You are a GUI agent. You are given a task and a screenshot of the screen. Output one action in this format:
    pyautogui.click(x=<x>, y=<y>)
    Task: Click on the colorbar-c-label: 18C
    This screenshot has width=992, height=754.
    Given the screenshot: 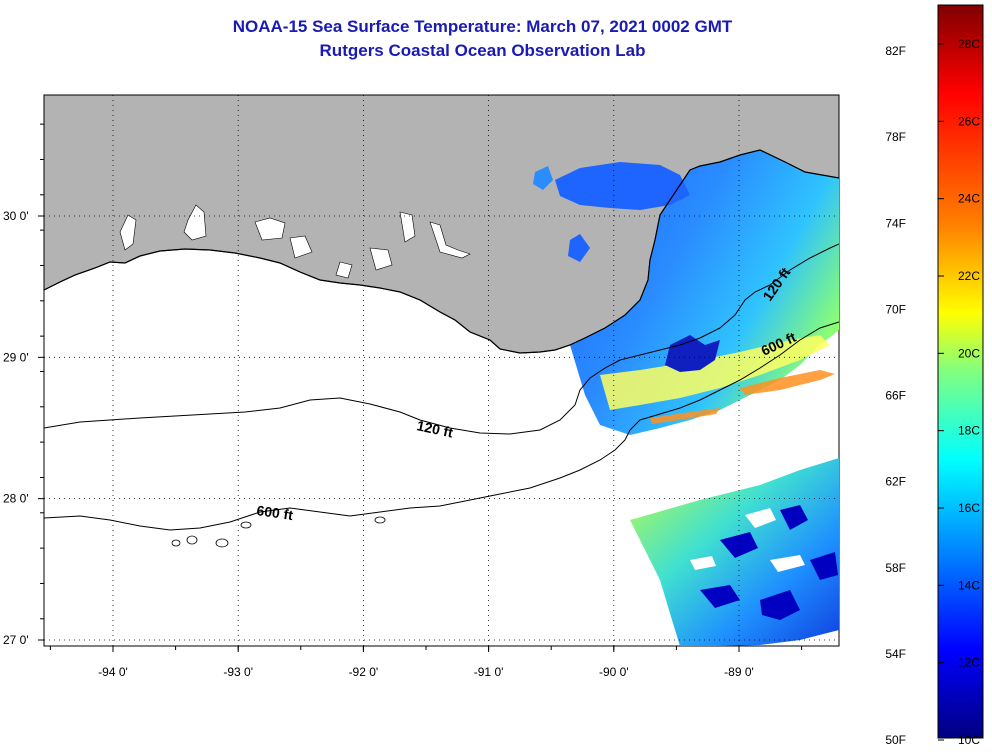 What is the action you would take?
    pyautogui.click(x=969, y=431)
    